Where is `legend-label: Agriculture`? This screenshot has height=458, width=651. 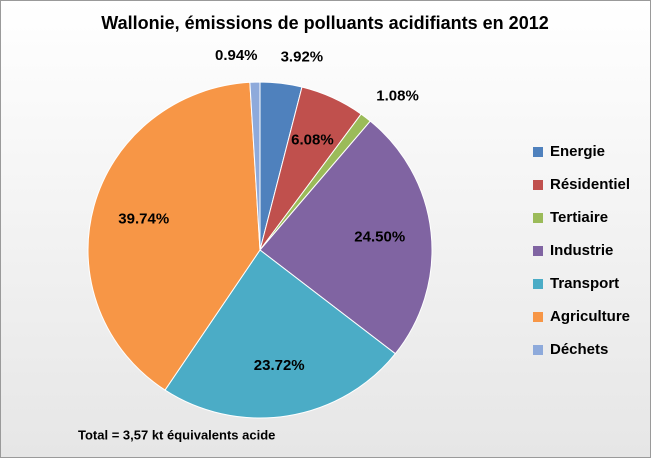 legend-label: Agriculture is located at coordinates (590, 316).